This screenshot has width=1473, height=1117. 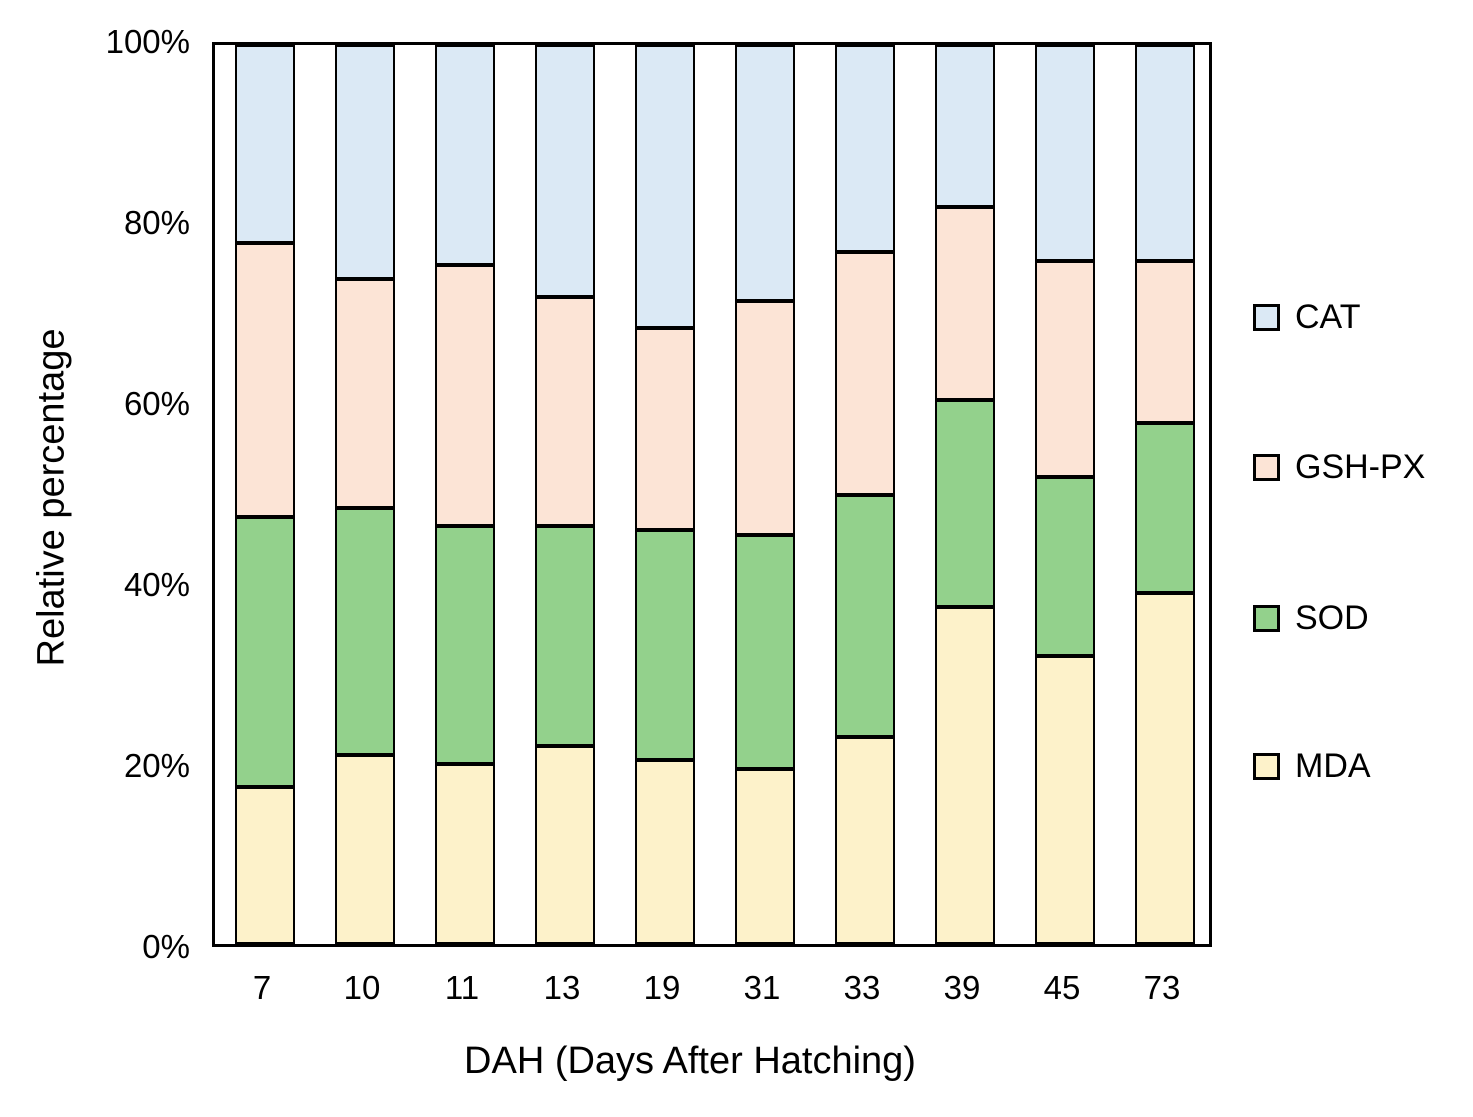 I want to click on x-tick-label: 10, so click(x=362, y=987).